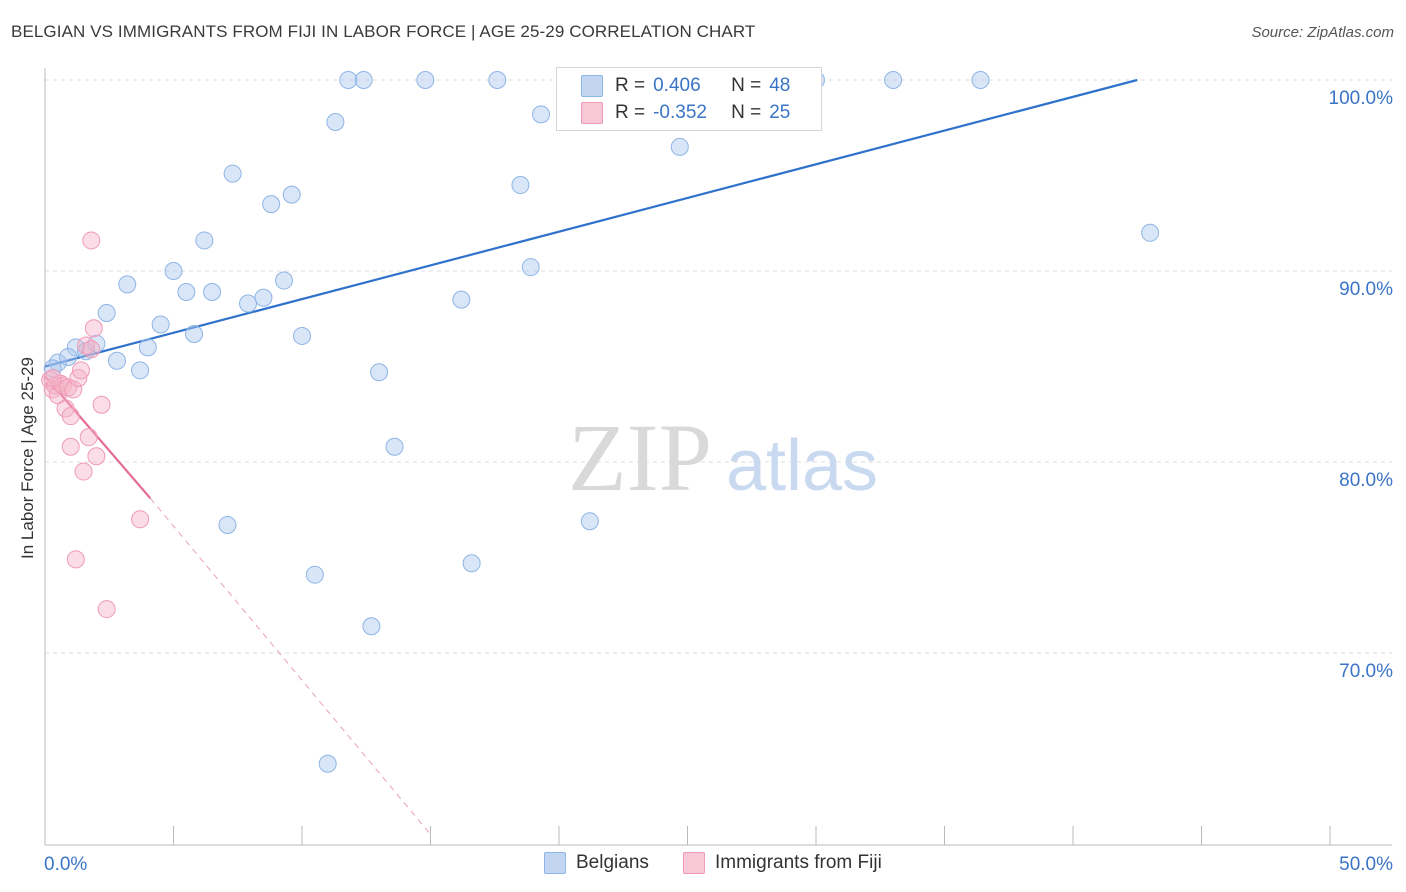 The image size is (1406, 892). I want to click on y-tick-label: 80.0%, so click(1366, 480).